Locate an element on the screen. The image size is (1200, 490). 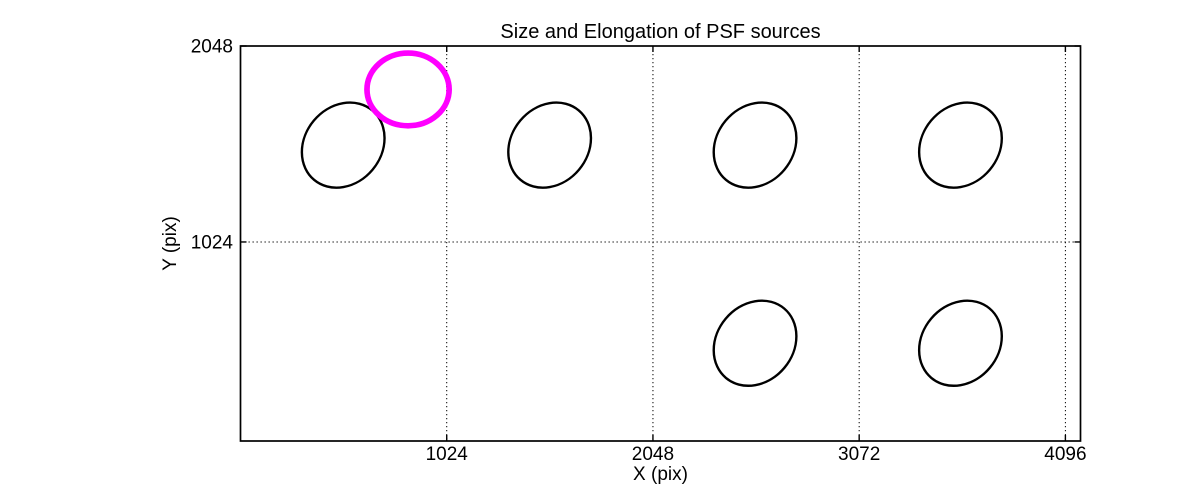
y-tick-label: 2048 is located at coordinates (212, 47).